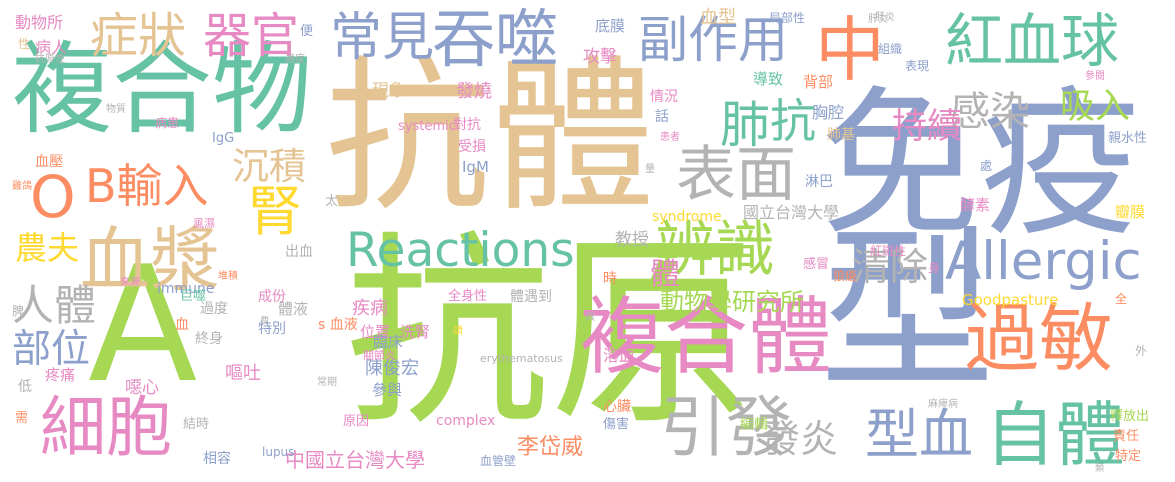 The image size is (1175, 482). I want to click on word-cloud-term: 疾病, so click(370, 308).